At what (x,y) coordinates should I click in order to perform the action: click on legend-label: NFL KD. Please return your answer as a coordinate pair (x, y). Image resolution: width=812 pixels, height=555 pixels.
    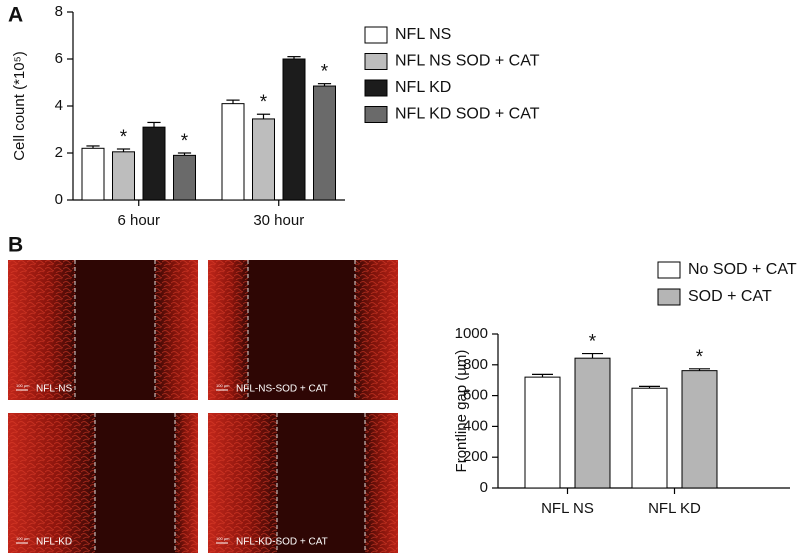
    Looking at the image, I should click on (423, 87).